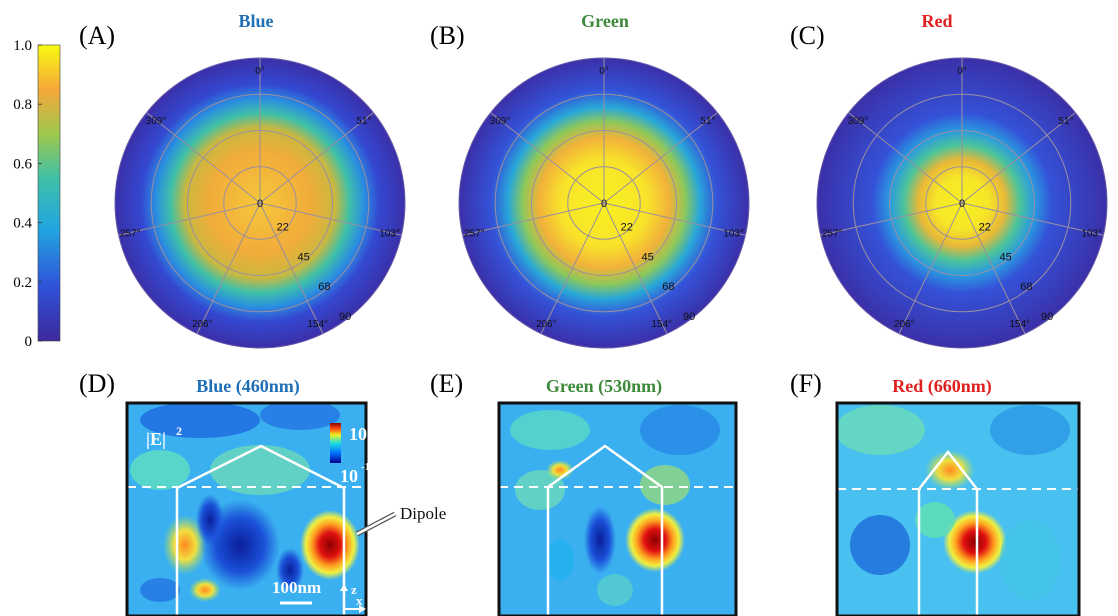  Describe the element at coordinates (22, 283) in the screenshot. I see `colorbar-tick-label: 0.2` at that location.